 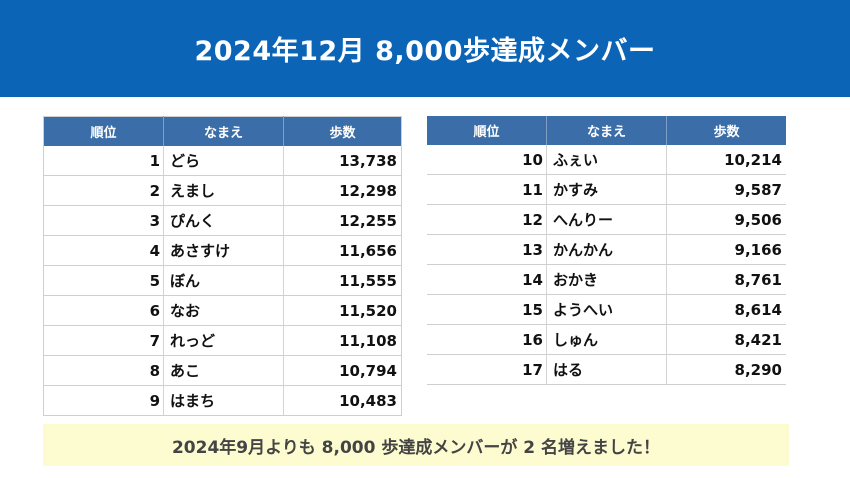 I want to click on name-cell: れっど, so click(x=223, y=340).